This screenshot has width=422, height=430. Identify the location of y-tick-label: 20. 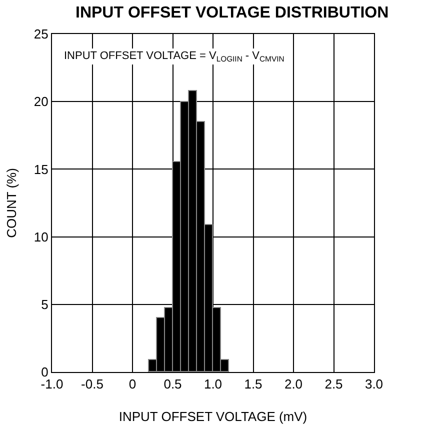
(41, 102).